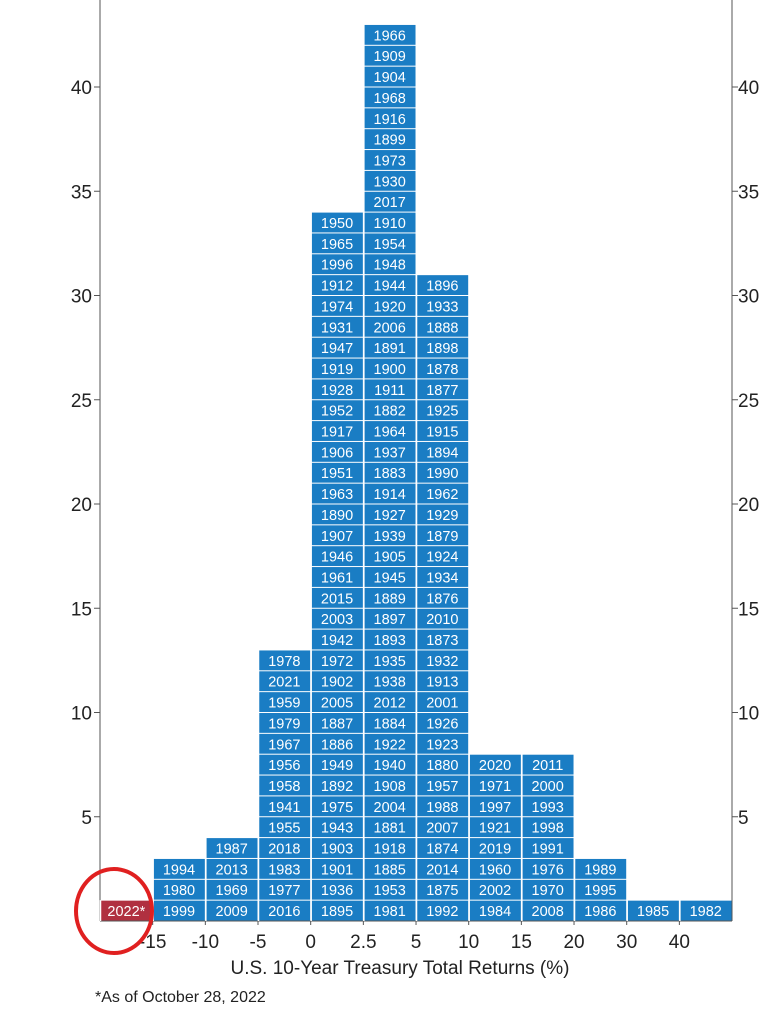 This screenshot has width=779, height=1010. Describe the element at coordinates (232, 891) in the screenshot. I see `year-label: 1969` at that location.